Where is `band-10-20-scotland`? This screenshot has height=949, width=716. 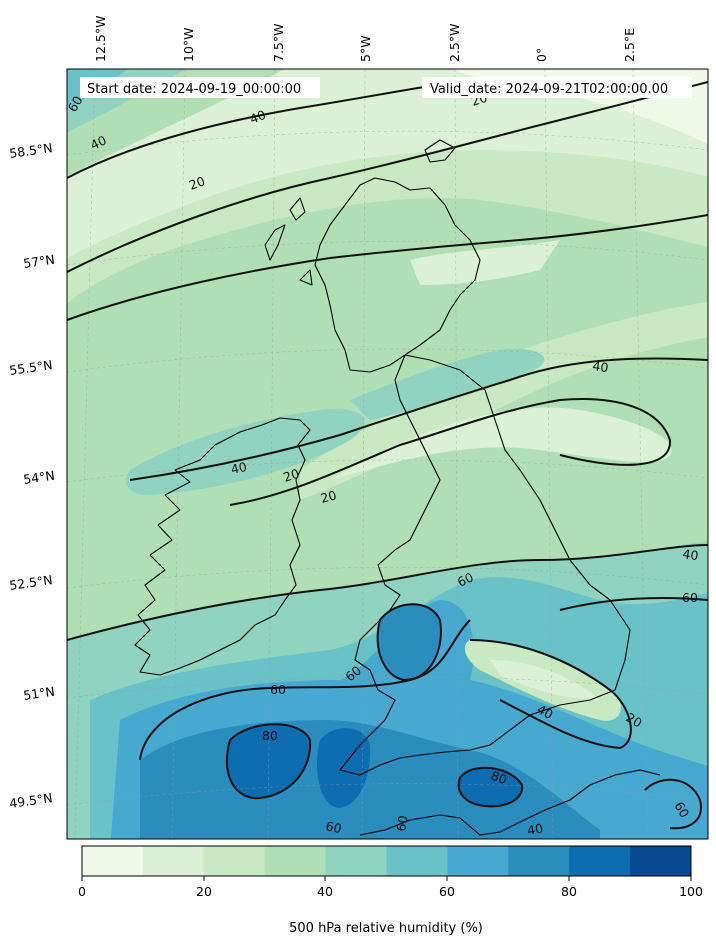 band-10-20-scotland is located at coordinates (485, 262).